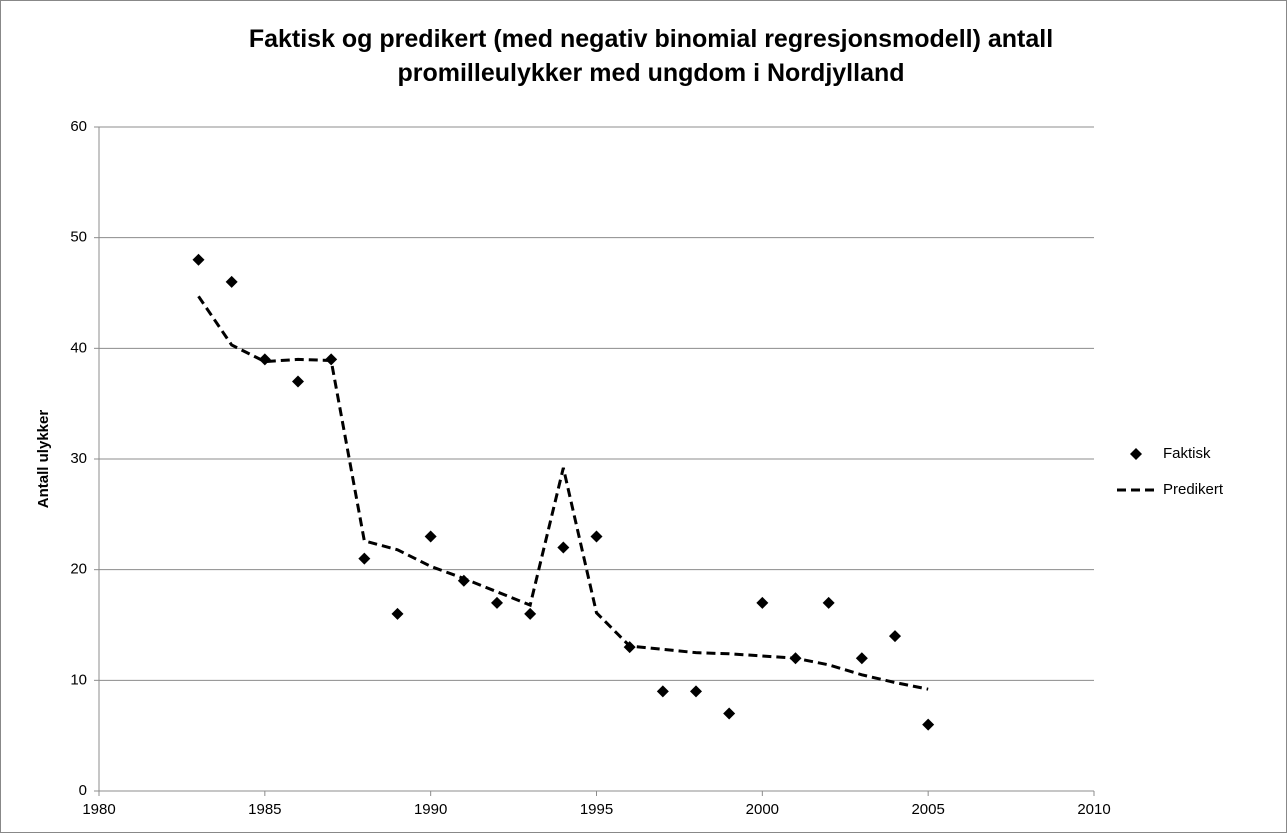 The image size is (1287, 833). Describe the element at coordinates (43, 459) in the screenshot. I see `y-axis-label: Antall ulykker` at that location.